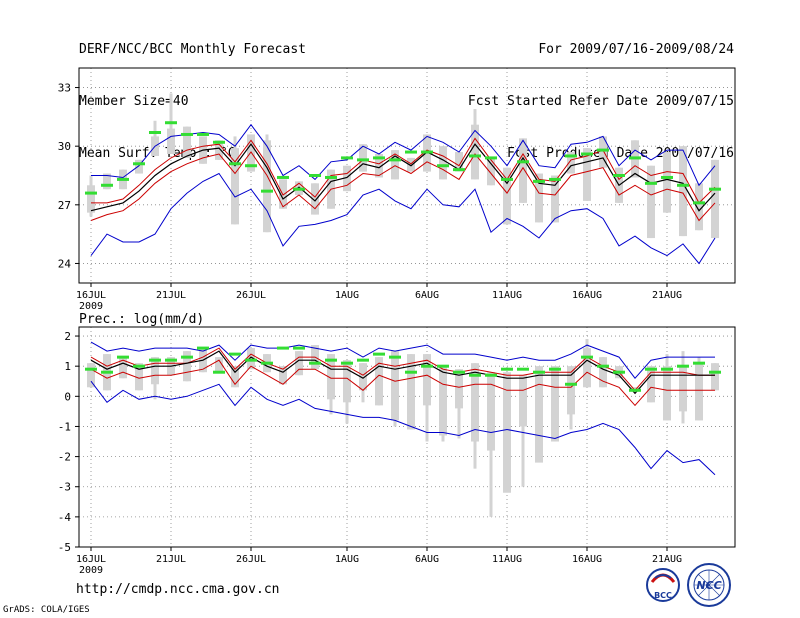  Describe the element at coordinates (91, 570) in the screenshot. I see `year-label: 2009` at that location.